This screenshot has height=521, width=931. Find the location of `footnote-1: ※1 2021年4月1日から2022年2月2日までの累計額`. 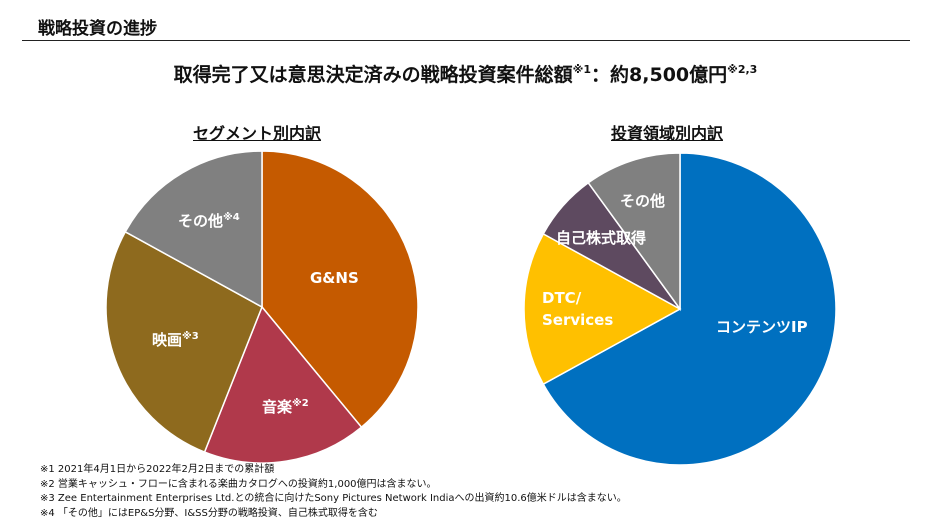

footnote-1: ※1 2021年4月1日から2022年2月2日までの累計額 is located at coordinates (333, 470).